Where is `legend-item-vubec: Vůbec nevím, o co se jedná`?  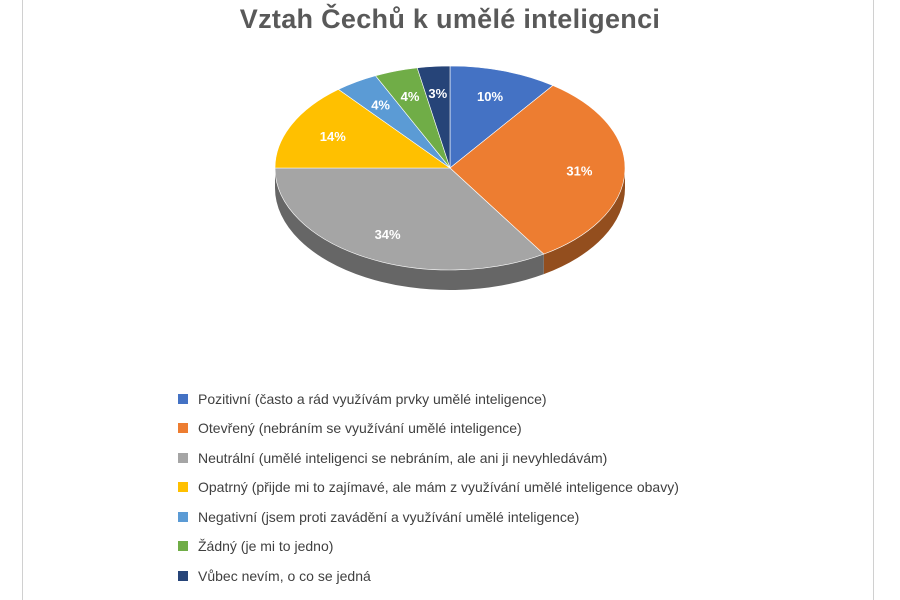 legend-item-vubec: Vůbec nevím, o co se jedná is located at coordinates (428, 575).